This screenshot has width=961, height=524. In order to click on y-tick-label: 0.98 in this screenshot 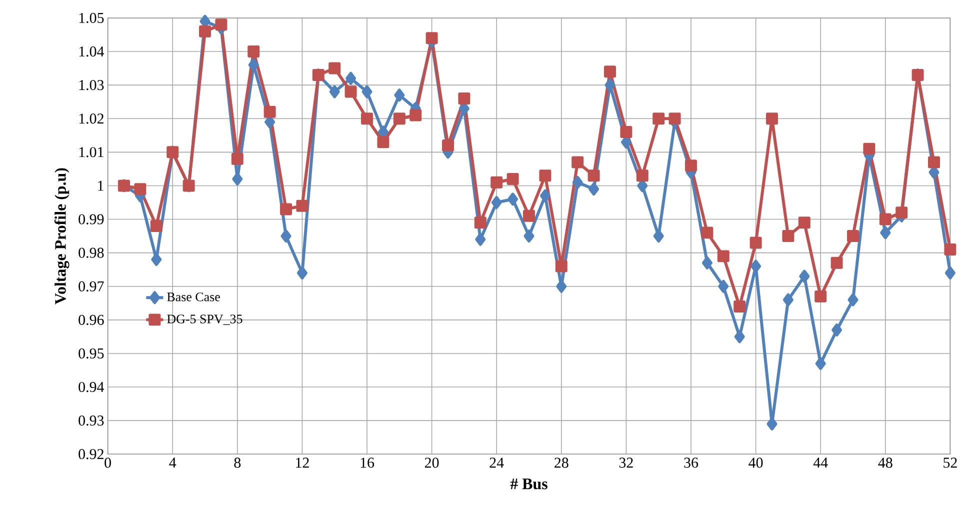, I will do `click(91, 253)`.